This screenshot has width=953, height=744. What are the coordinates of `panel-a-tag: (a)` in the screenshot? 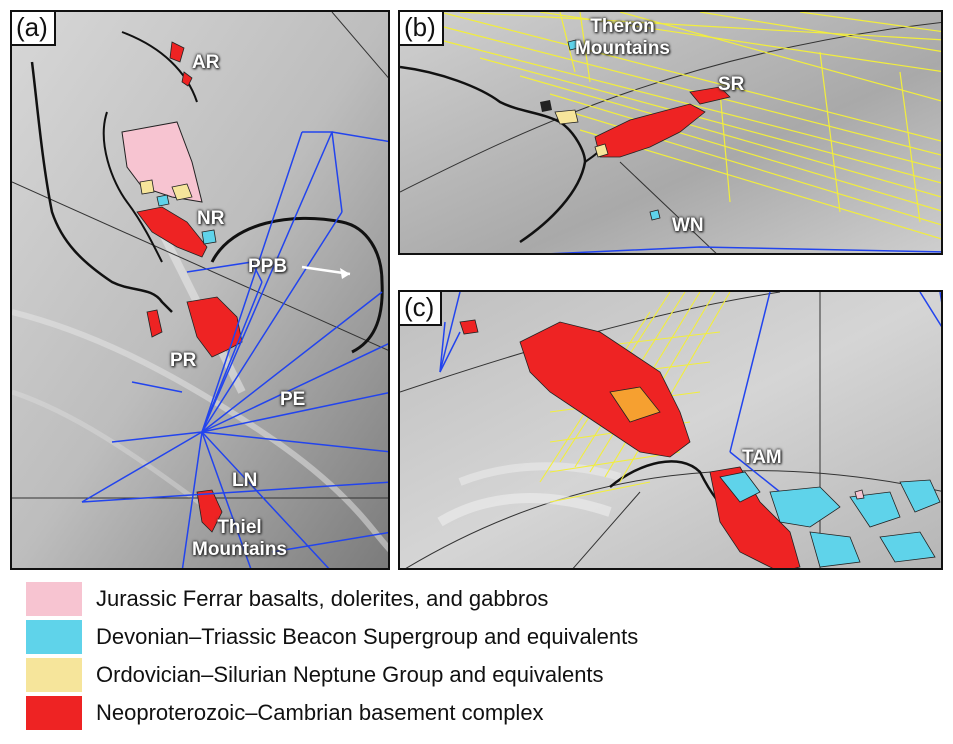 It's located at (34, 29).